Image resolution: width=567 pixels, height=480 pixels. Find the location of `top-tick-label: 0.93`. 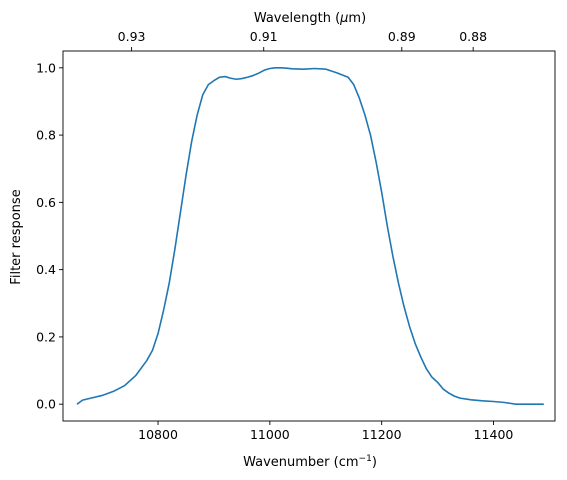

top-tick-label: 0.93 is located at coordinates (132, 36).